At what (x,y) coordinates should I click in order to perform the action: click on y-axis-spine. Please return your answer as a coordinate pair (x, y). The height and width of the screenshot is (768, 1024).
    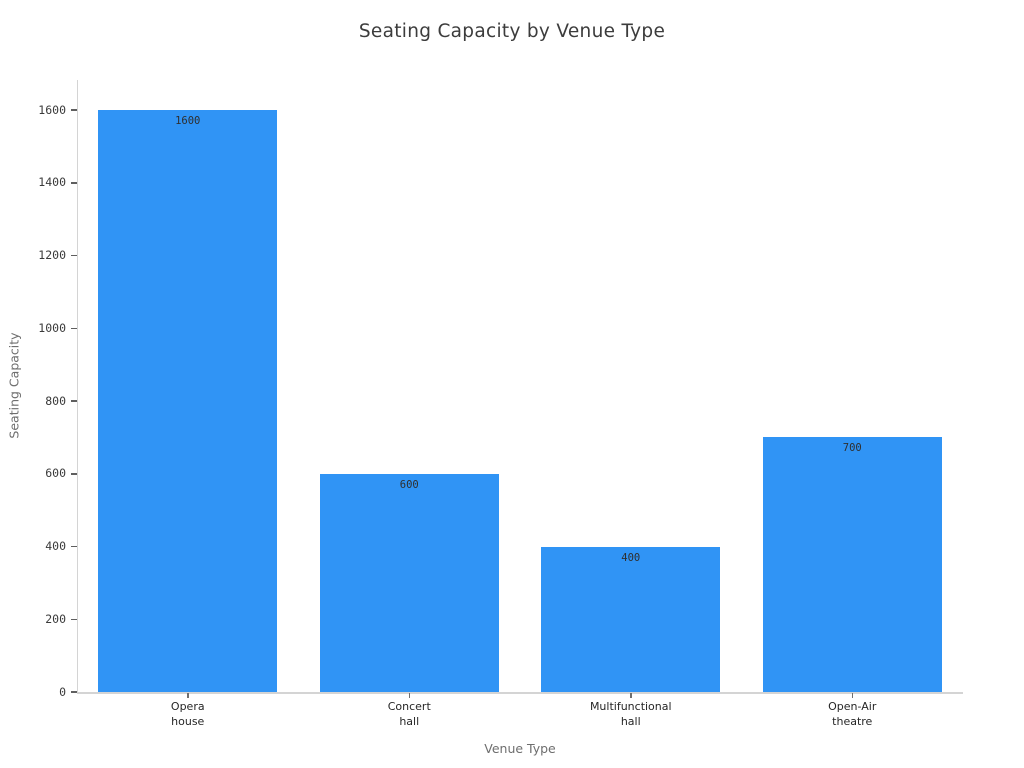
    Looking at the image, I should click on (77, 386).